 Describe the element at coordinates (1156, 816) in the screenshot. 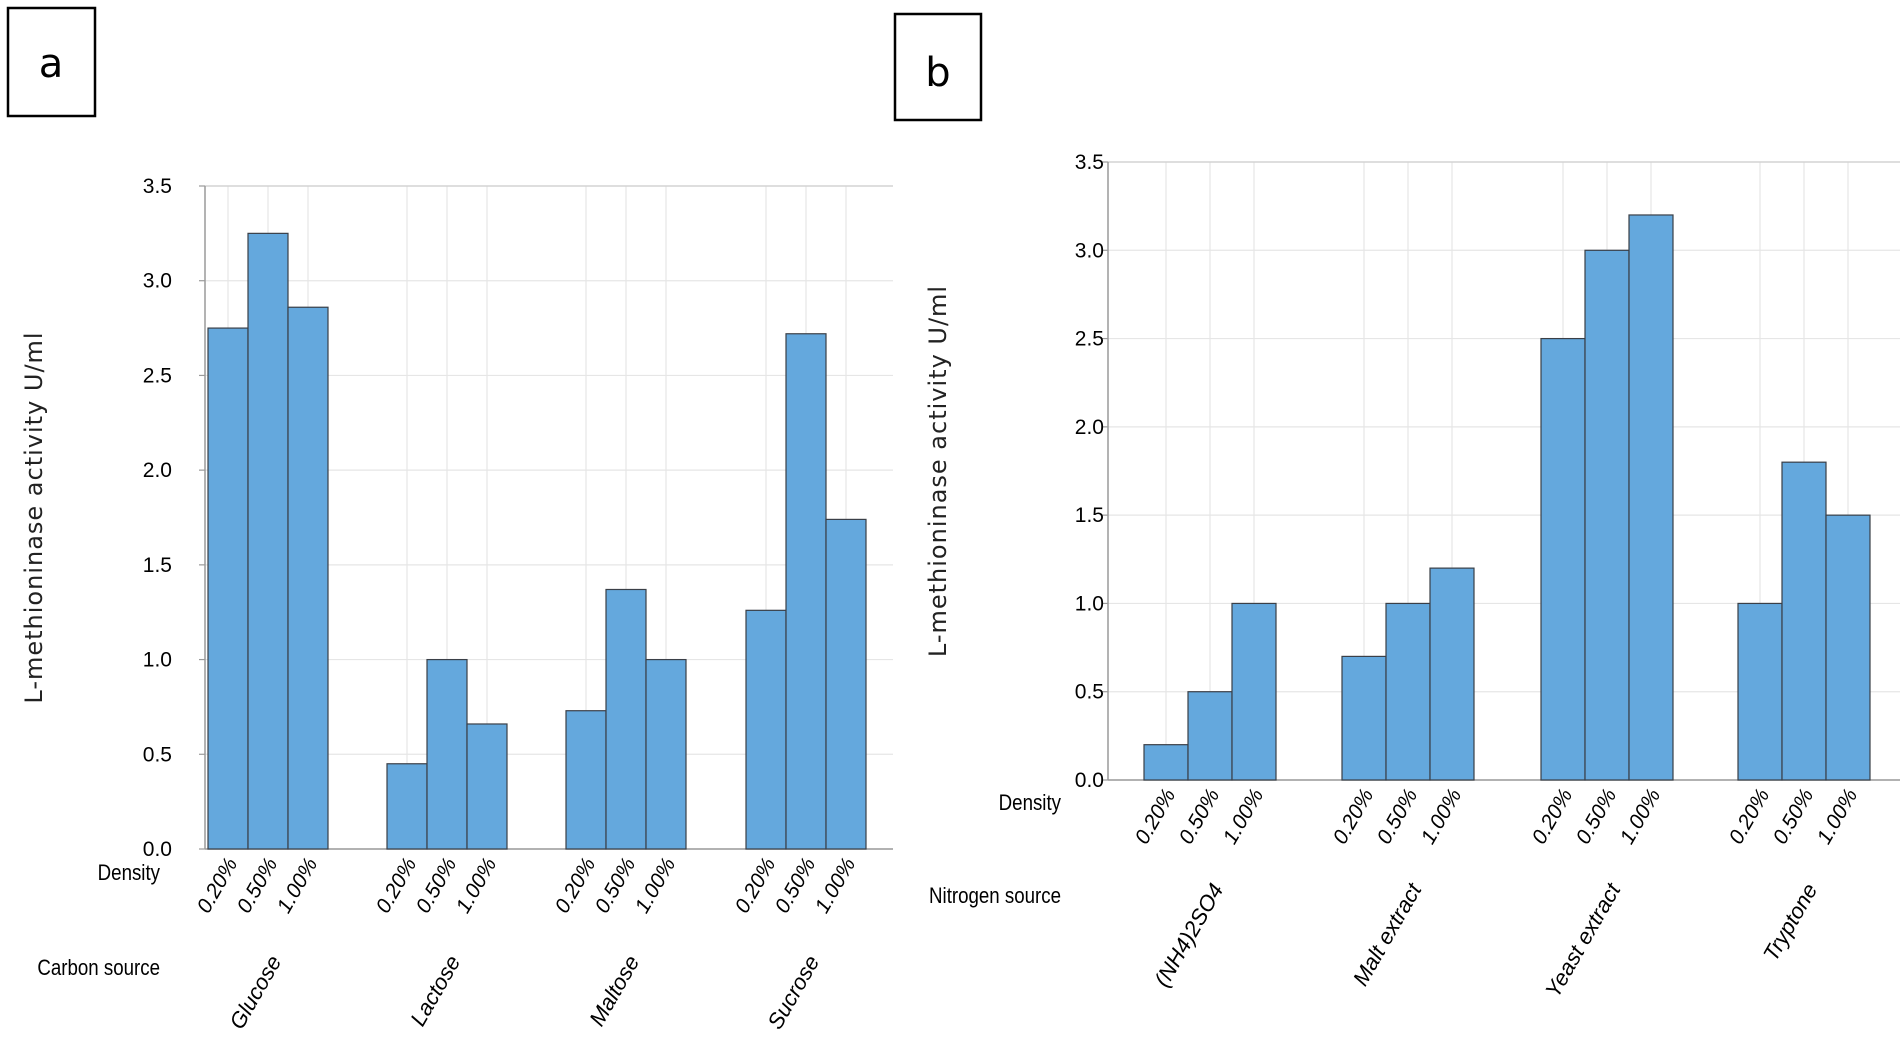

I see `density-label-nh4-2so4-0-20: 0.20%` at that location.